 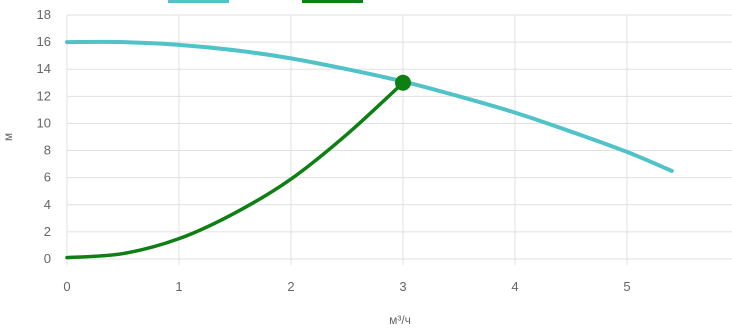 I want to click on y-tick-label: 16, so click(x=44, y=41).